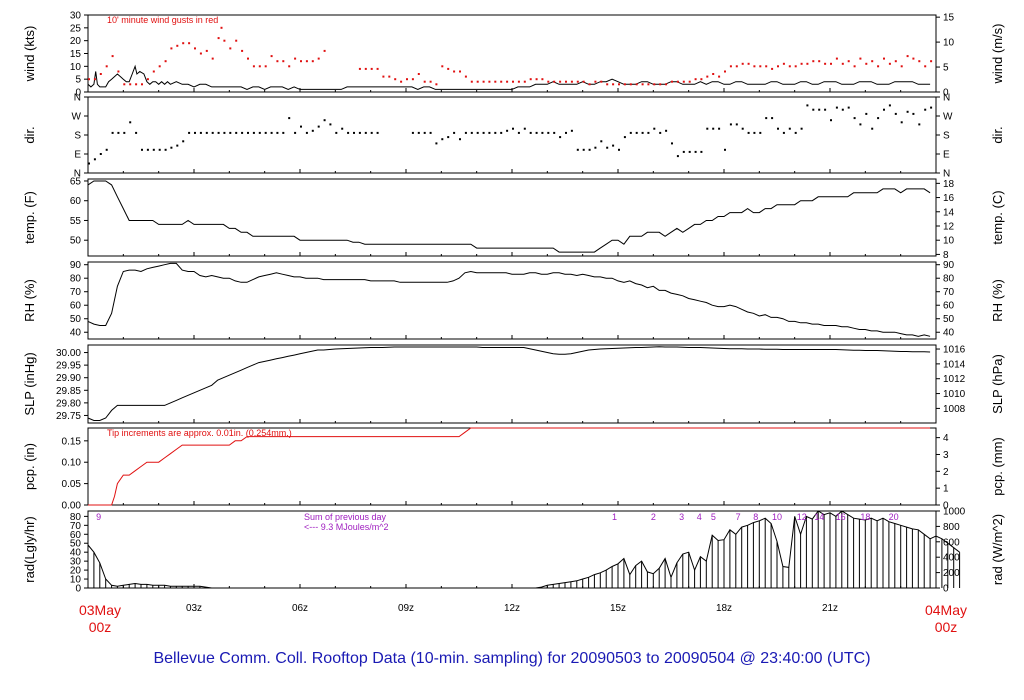 This screenshot has width=1024, height=700. Describe the element at coordinates (29, 54) in the screenshot. I see `wind-left-axis-label: wind (kts)` at that location.